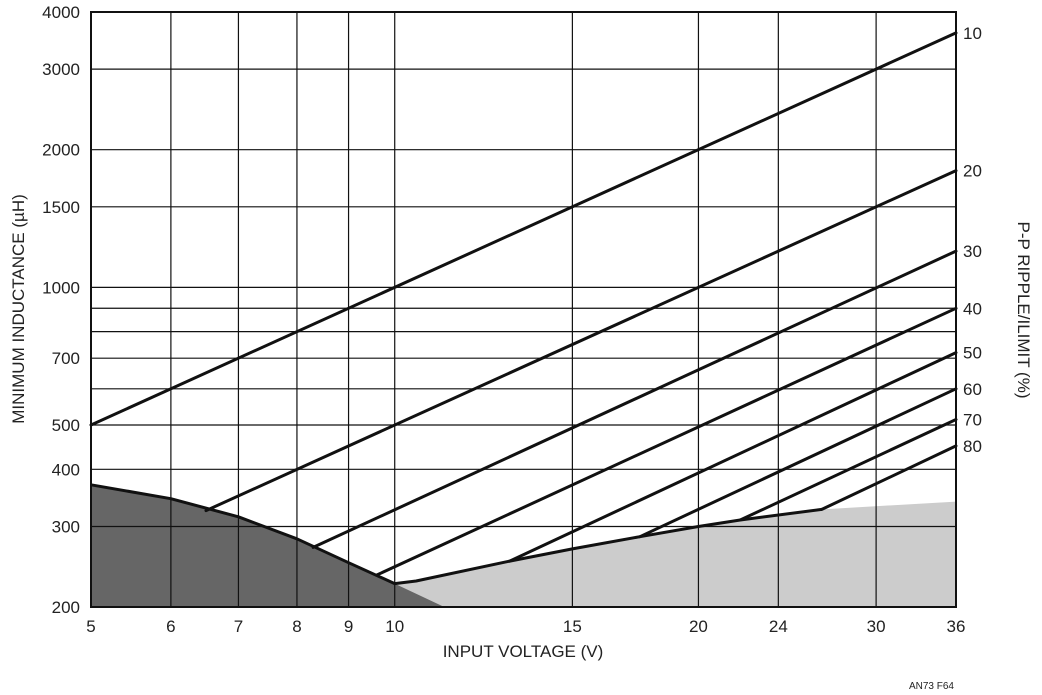 This screenshot has height=695, width=1042. What do you see at coordinates (61, 207) in the screenshot?
I see `y-tick-label: 1500` at bounding box center [61, 207].